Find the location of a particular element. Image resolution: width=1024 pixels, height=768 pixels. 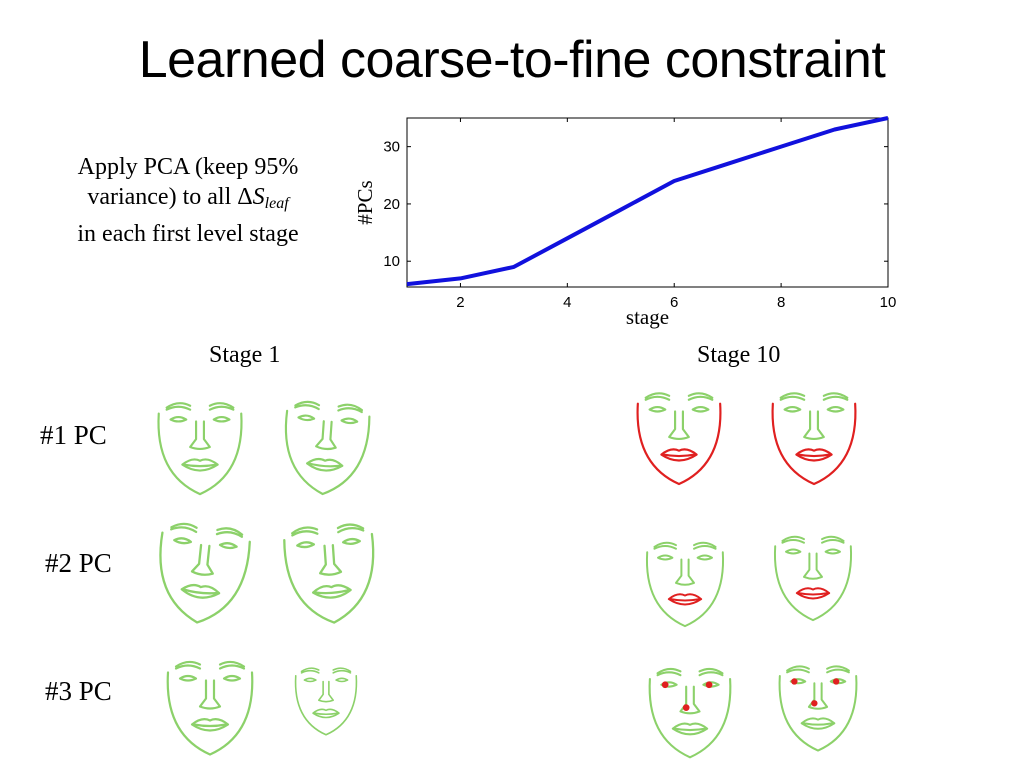

nose-point is located at coordinates (686, 707).